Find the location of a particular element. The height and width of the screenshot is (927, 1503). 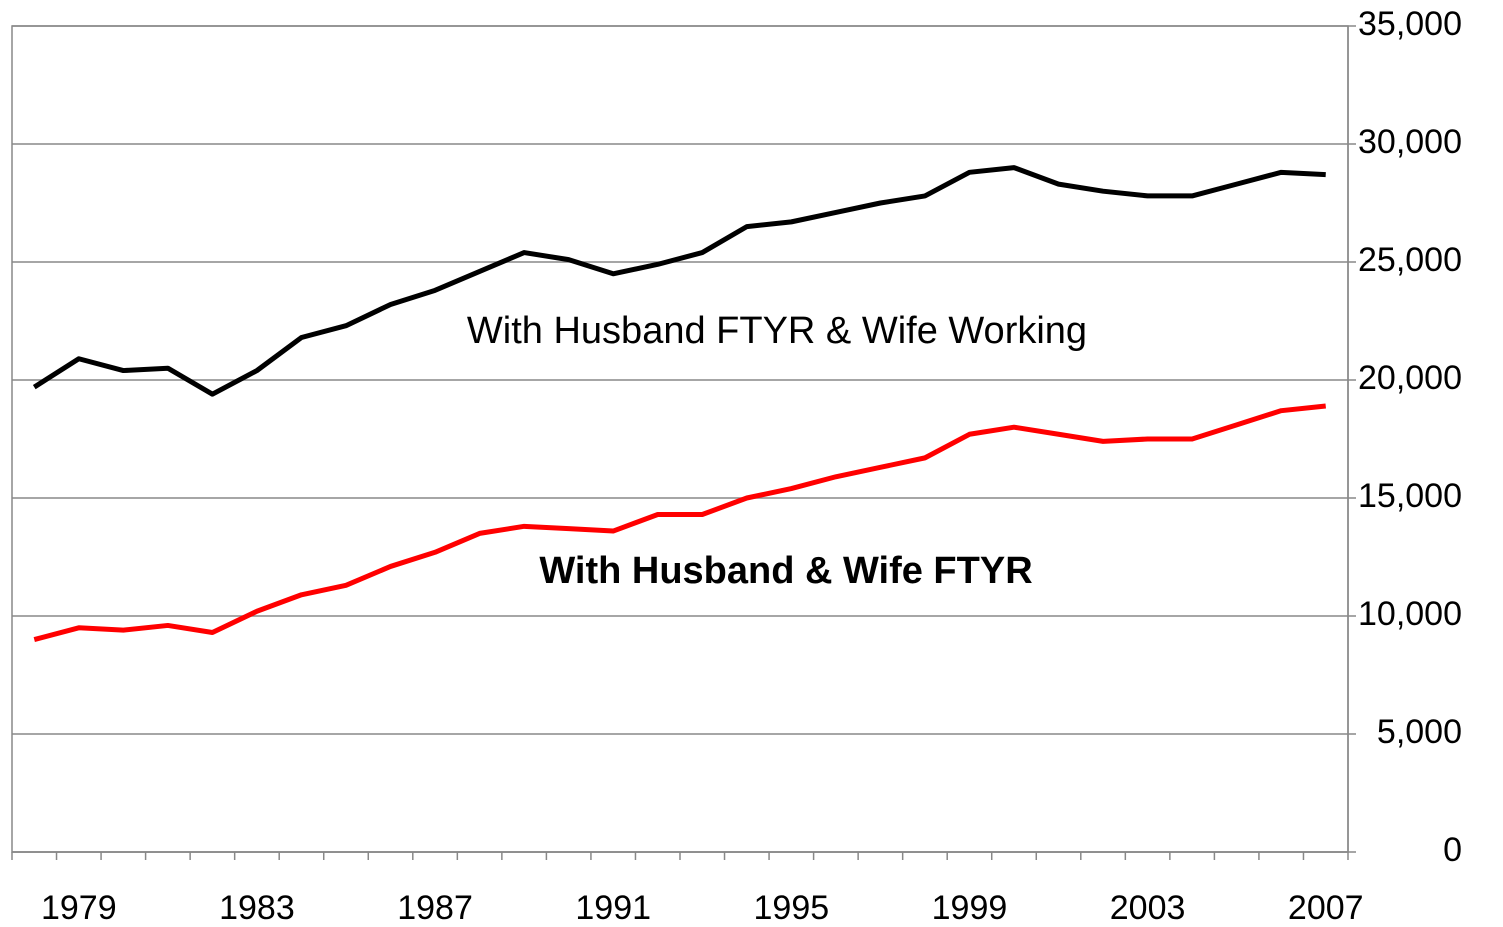

y-tick-label: 5,000 is located at coordinates (1419, 732).